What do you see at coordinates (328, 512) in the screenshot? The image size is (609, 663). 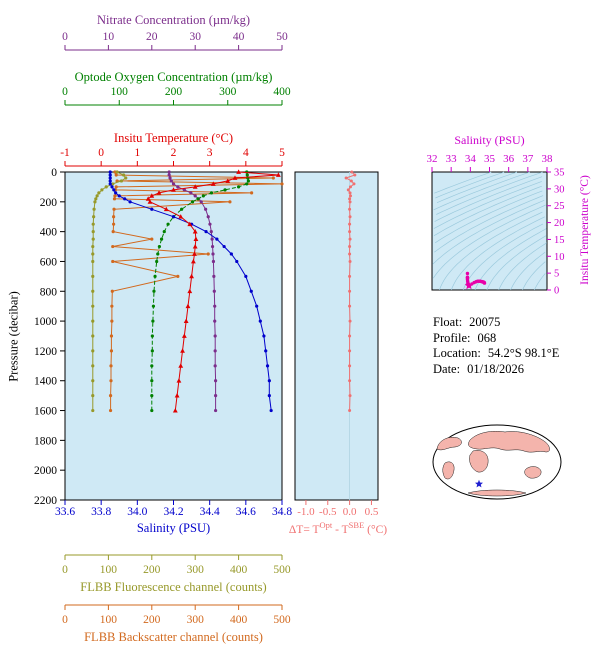 I see `delta-t-tick-label: -0.5` at bounding box center [328, 512].